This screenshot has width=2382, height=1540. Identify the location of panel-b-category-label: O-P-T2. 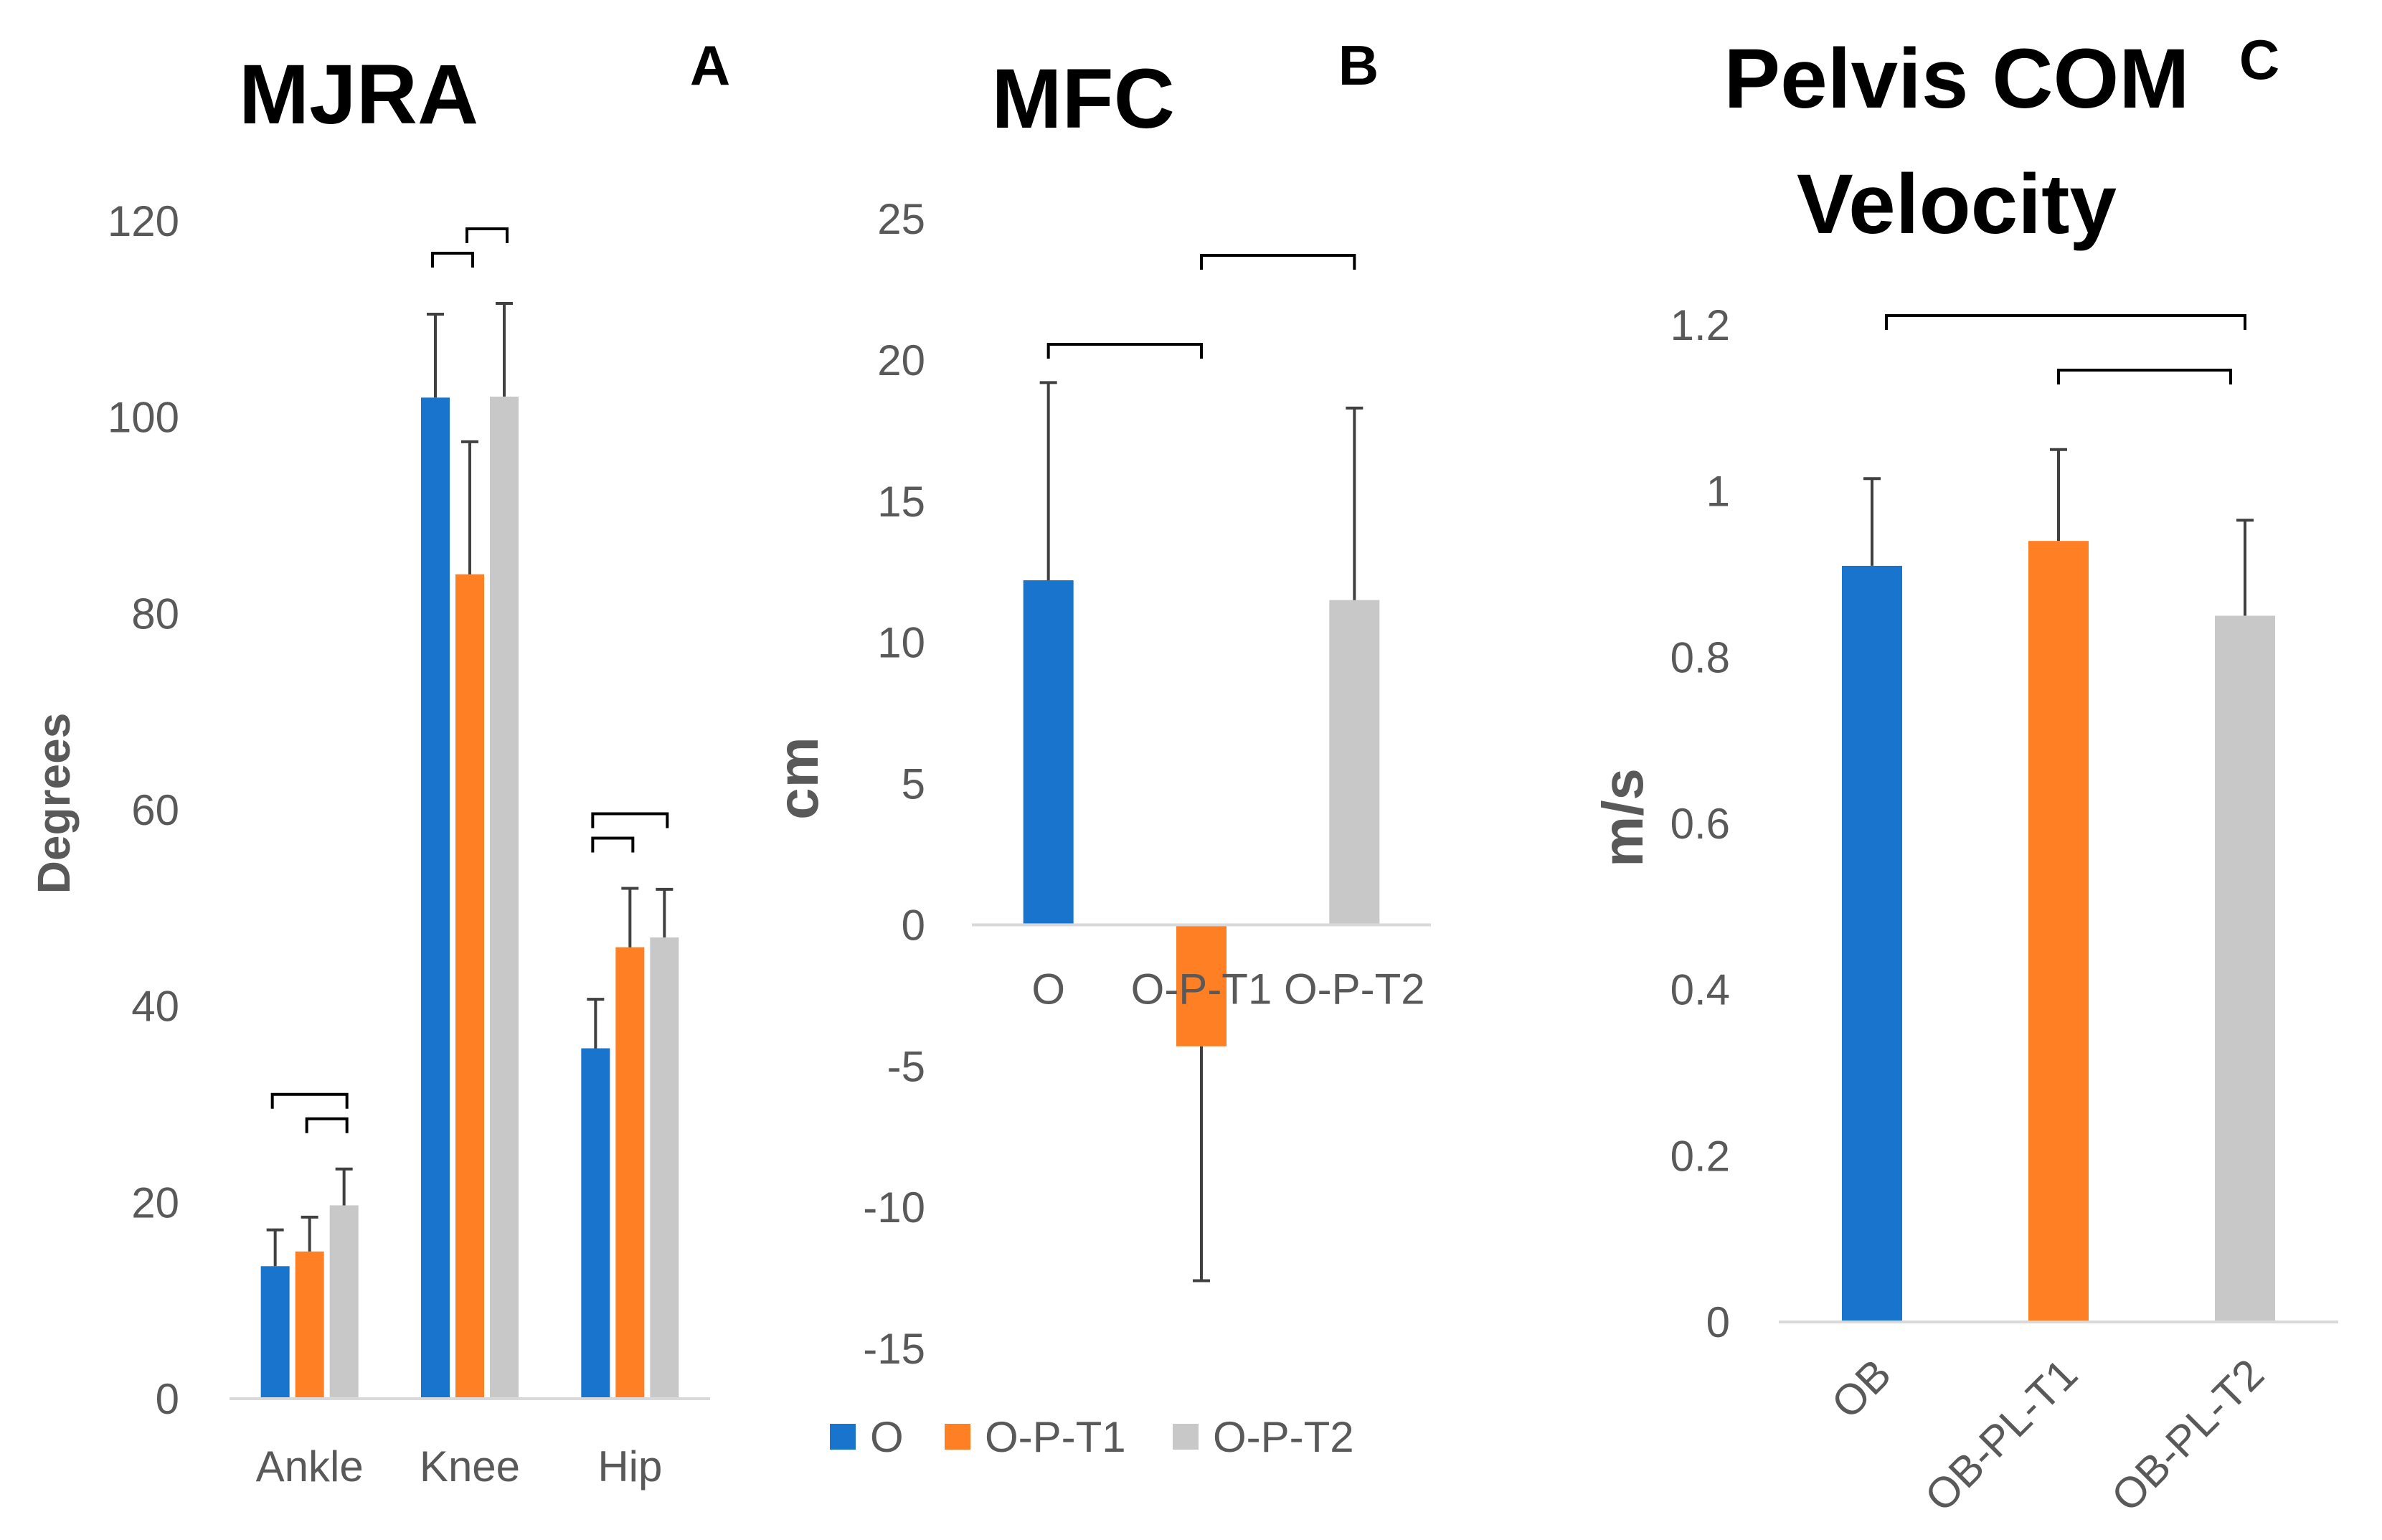
(1354, 989).